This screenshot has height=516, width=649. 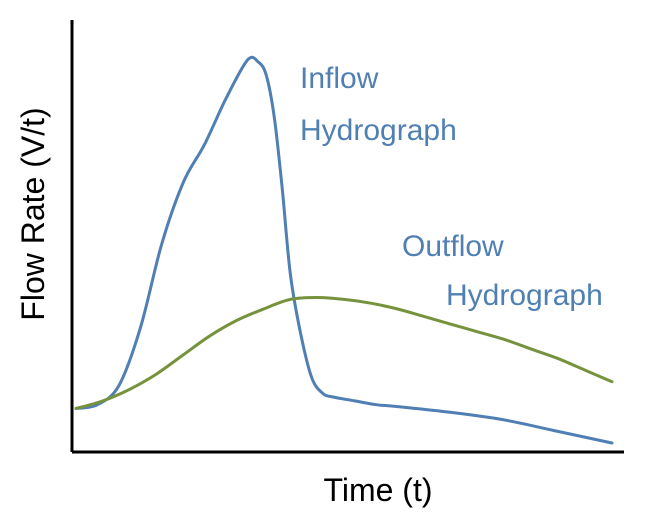 I want to click on series-label-line: Inflow, so click(x=339, y=78).